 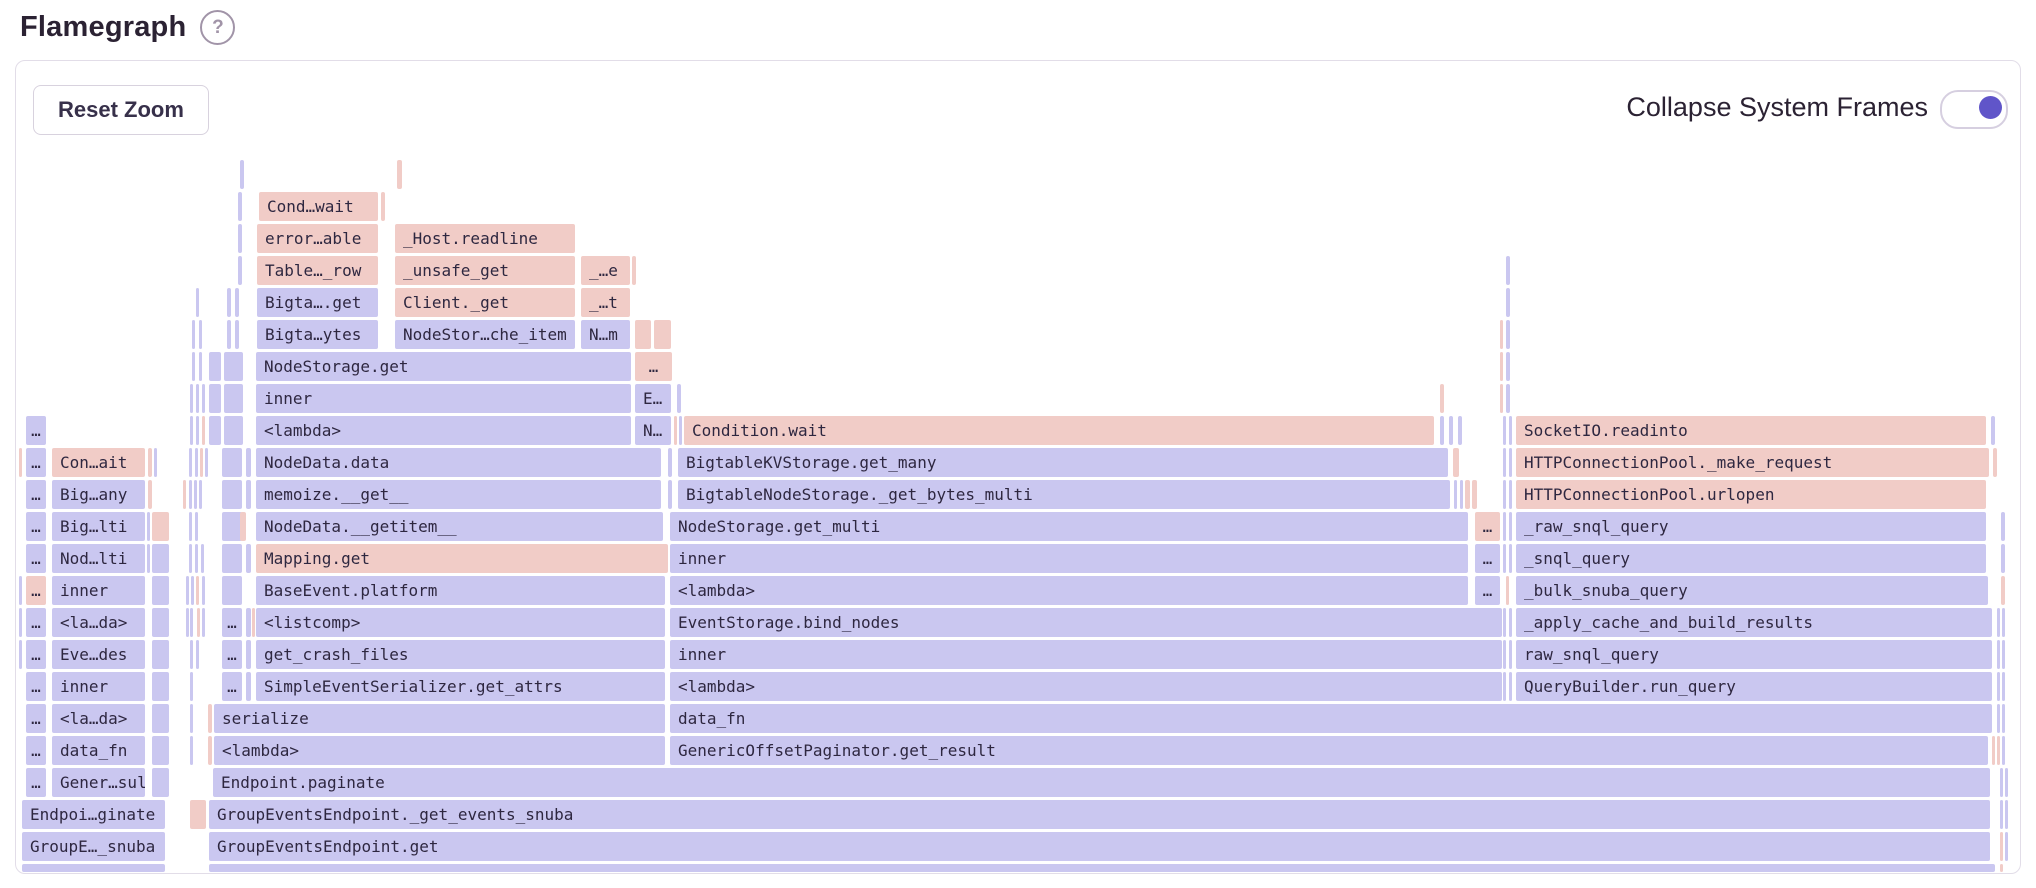 I want to click on flame-frame: GroupEventsEndpoint._get_events_snuba, so click(x=1099, y=814).